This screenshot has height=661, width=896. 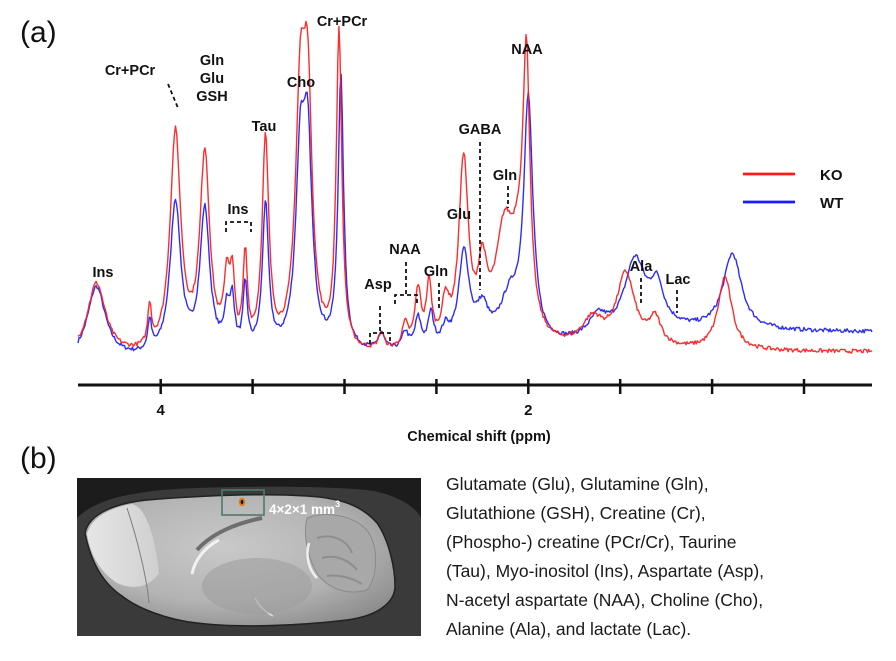 What do you see at coordinates (678, 280) in the screenshot?
I see `annotation-label: Lac` at bounding box center [678, 280].